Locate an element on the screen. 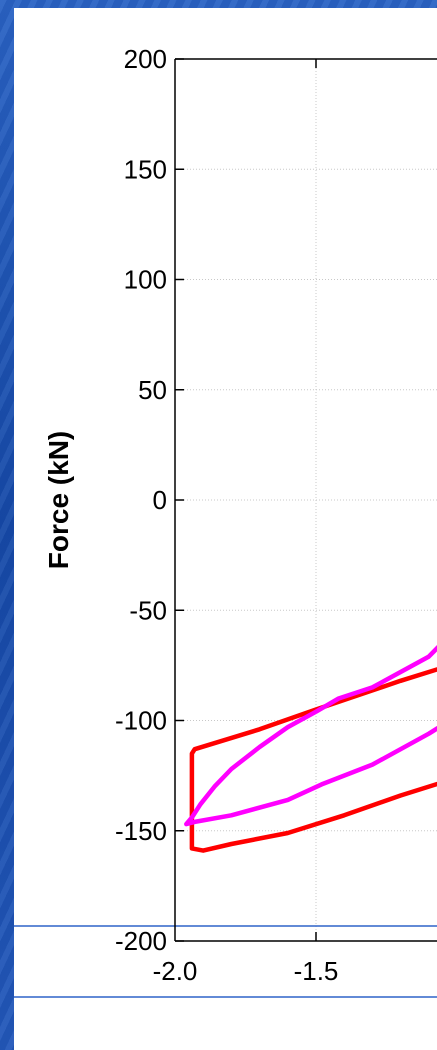 The height and width of the screenshot is (1050, 437). y-axis-title: Force (kN) is located at coordinates (58, 500).